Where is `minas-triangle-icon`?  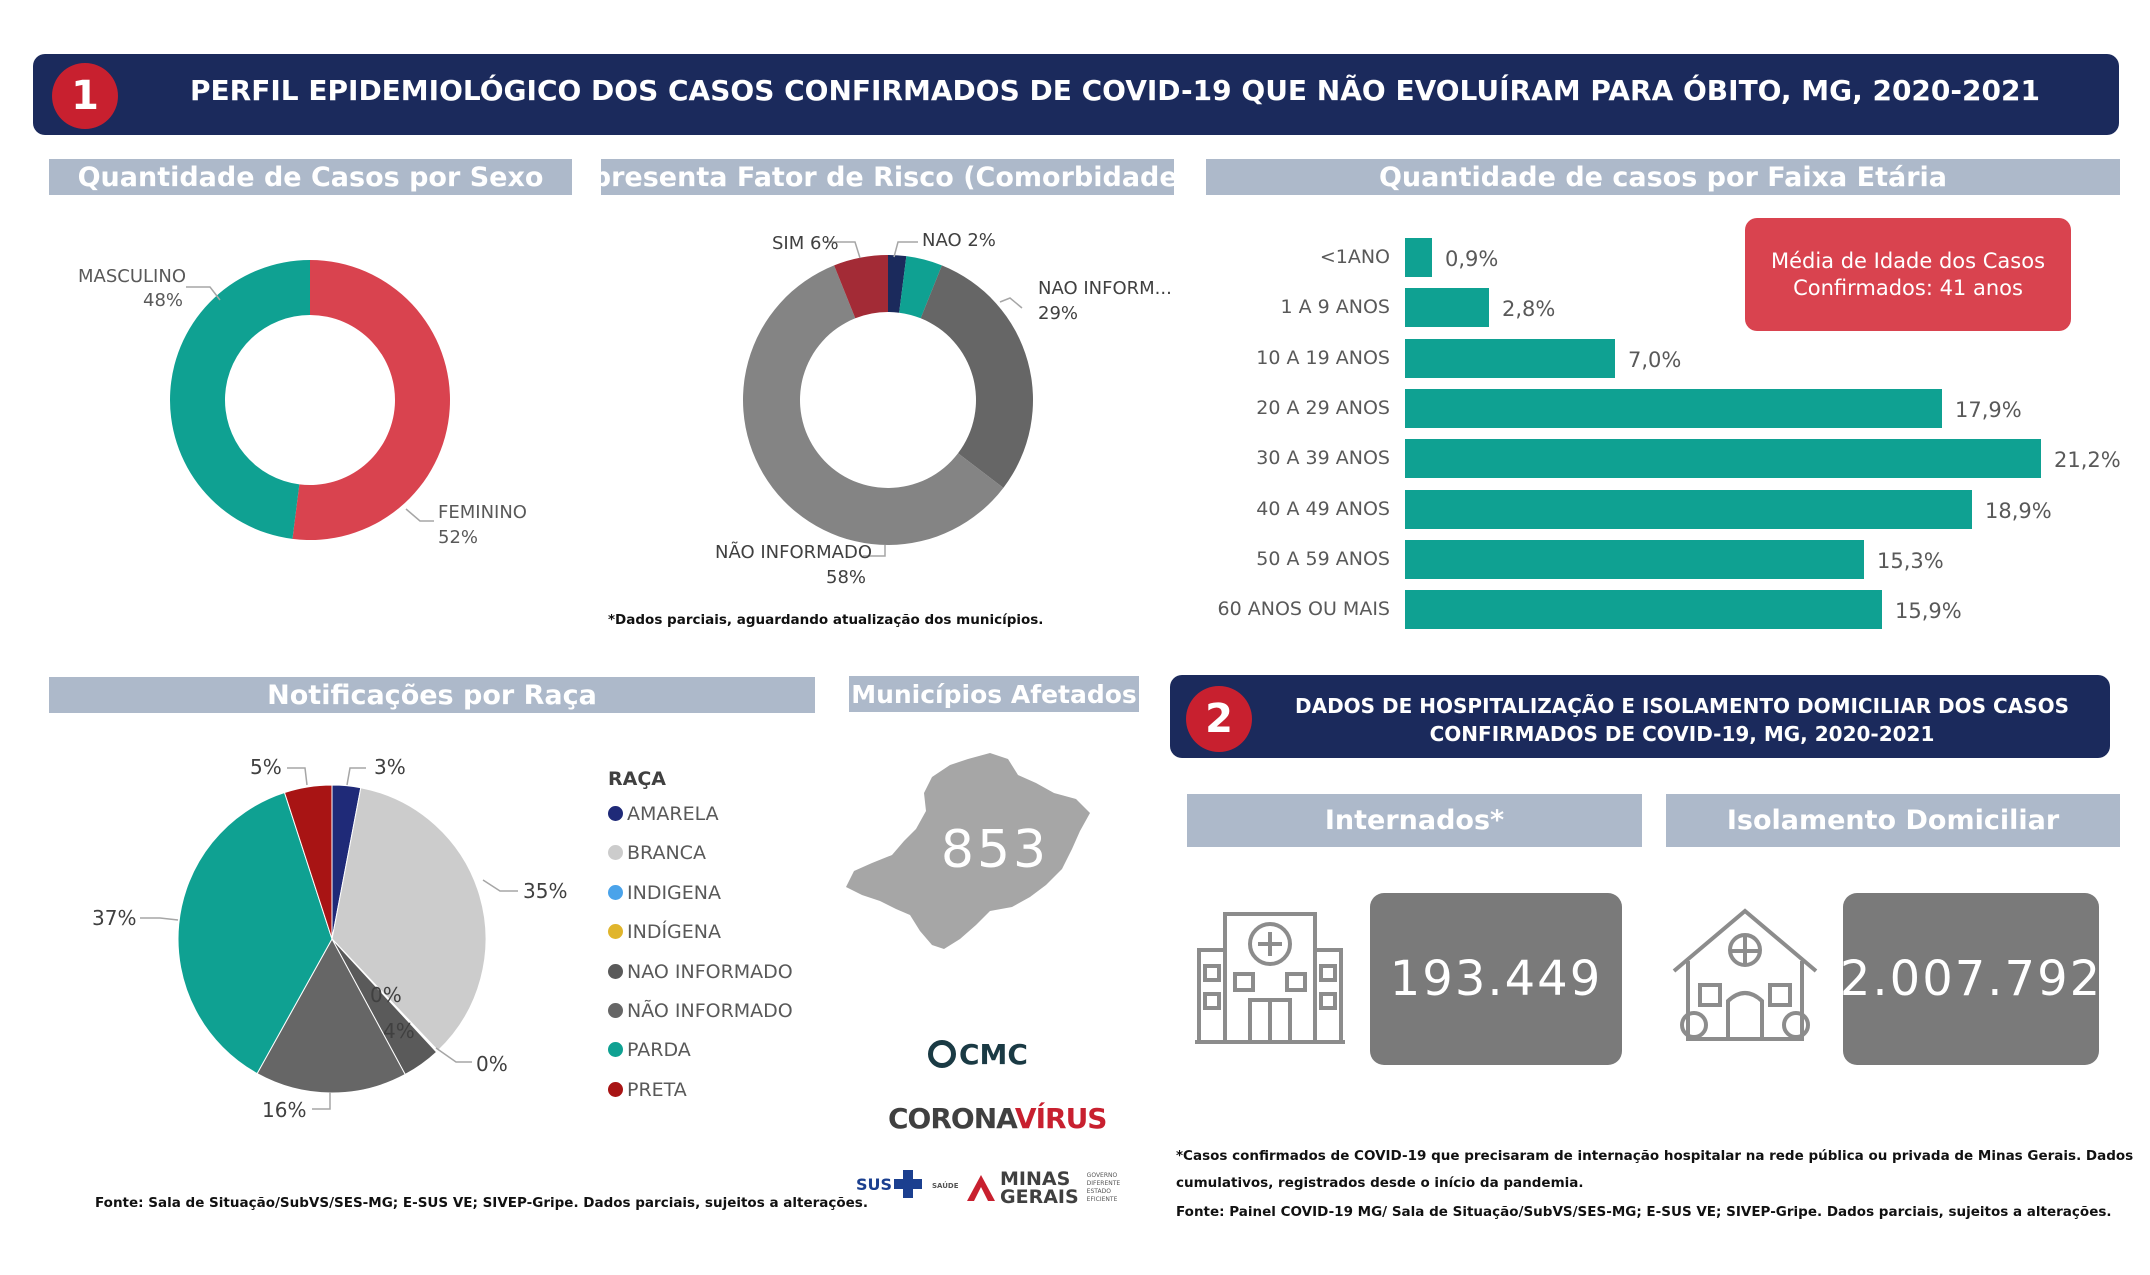
minas-triangle-icon is located at coordinates (981, 1188).